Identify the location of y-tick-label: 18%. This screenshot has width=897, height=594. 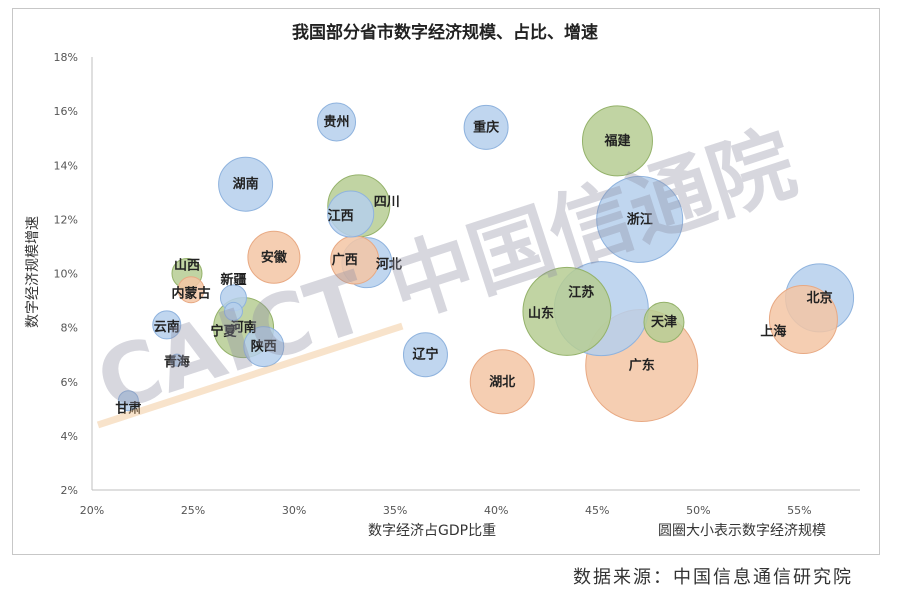
(66, 57).